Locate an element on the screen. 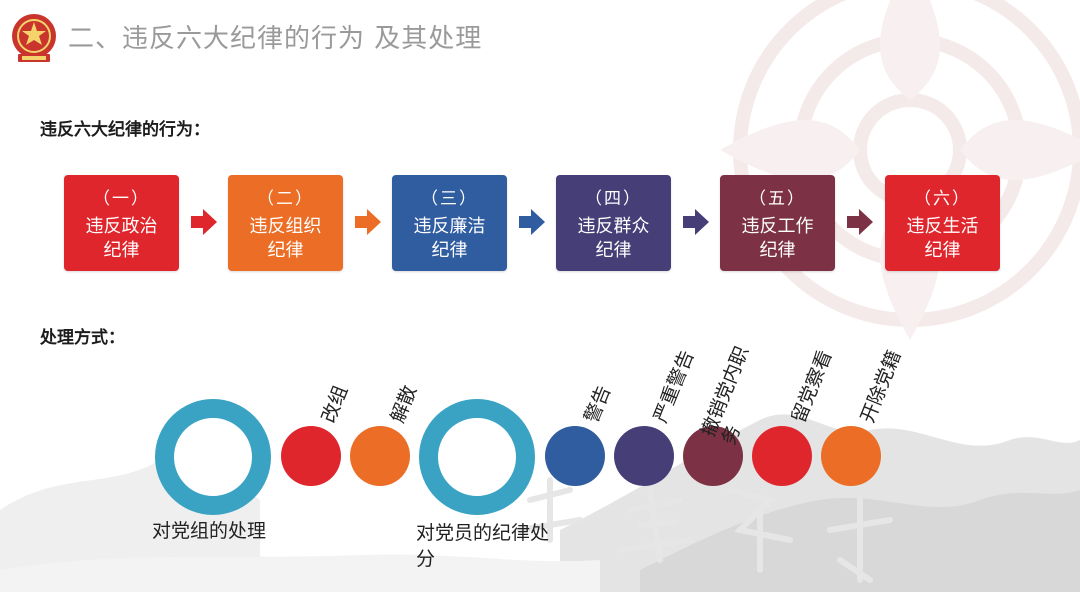 The height and width of the screenshot is (592, 1080). violations-heading: 违反六大纪律的行为： is located at coordinates (125, 130).